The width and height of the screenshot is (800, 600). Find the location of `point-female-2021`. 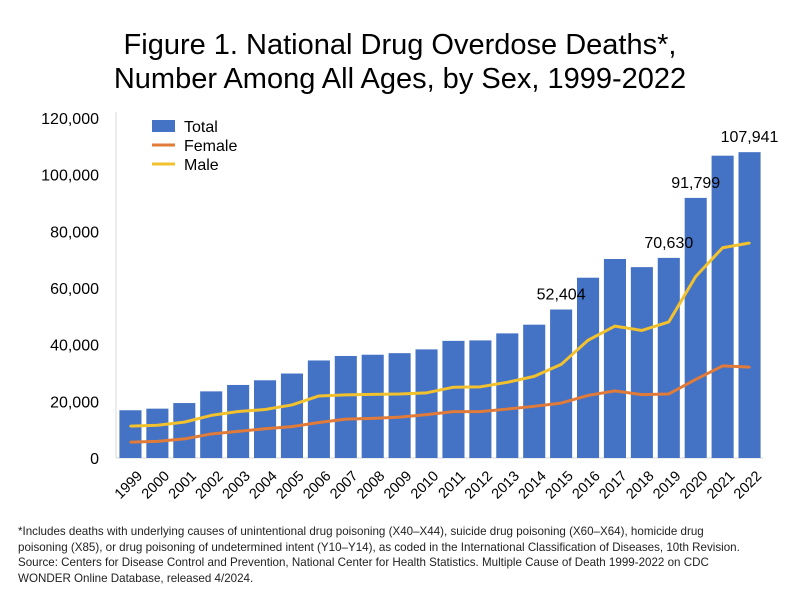

point-female-2021 is located at coordinates (722, 366).